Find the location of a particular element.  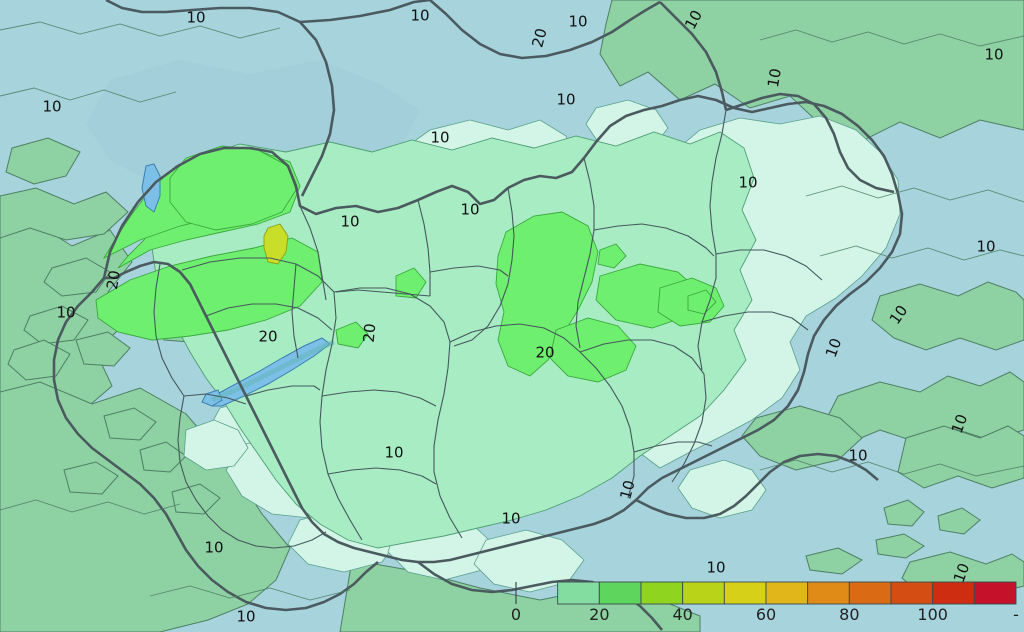

band-30-40-layer is located at coordinates (276, 244).